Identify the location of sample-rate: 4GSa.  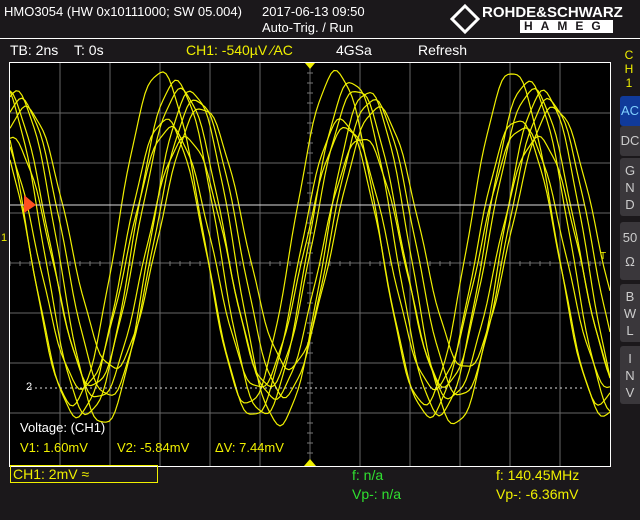
(354, 50).